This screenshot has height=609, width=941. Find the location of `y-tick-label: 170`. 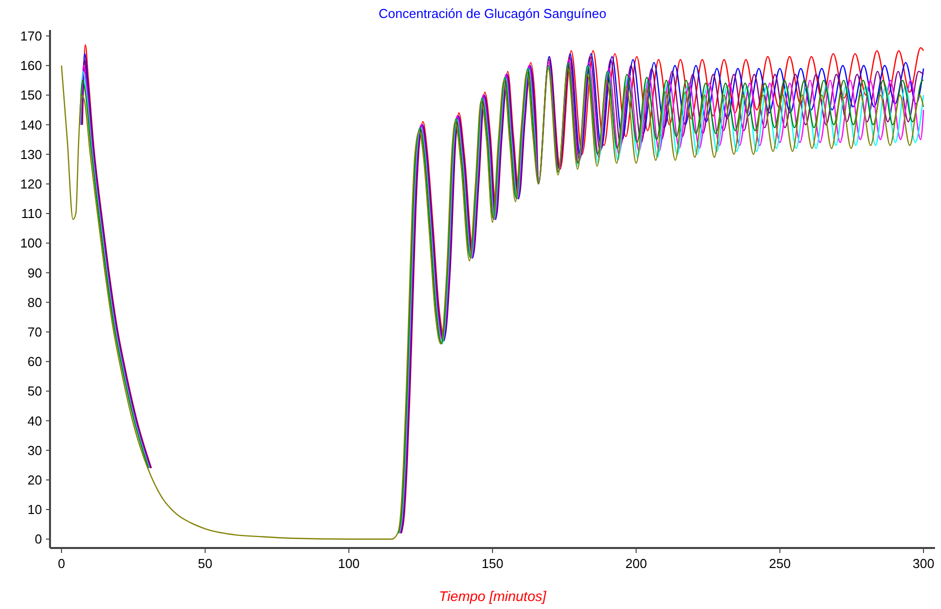

y-tick-label: 170 is located at coordinates (31, 36).